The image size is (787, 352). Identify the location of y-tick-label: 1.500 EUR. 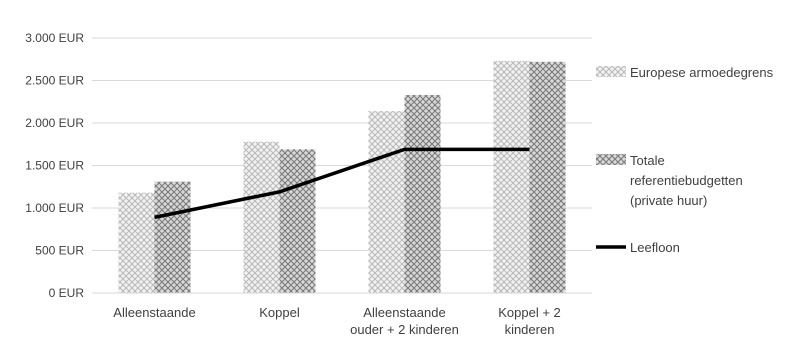
(54, 166).